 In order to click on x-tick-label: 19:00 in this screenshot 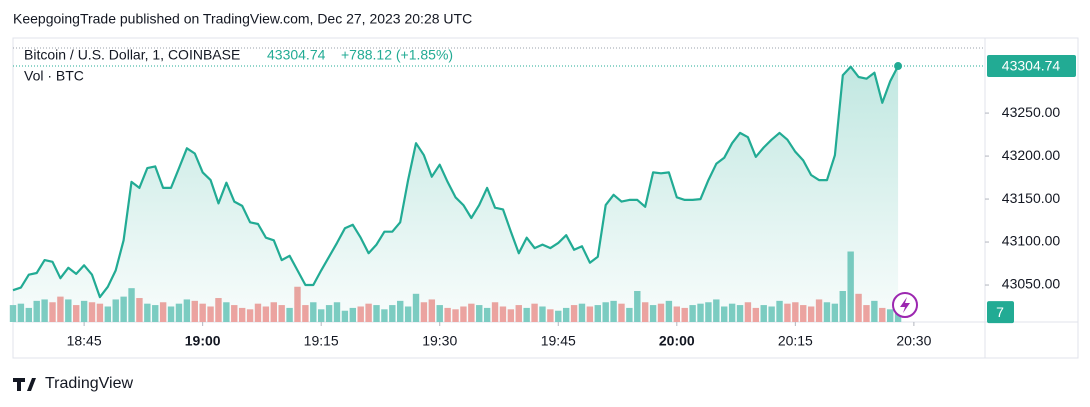, I will do `click(203, 341)`.